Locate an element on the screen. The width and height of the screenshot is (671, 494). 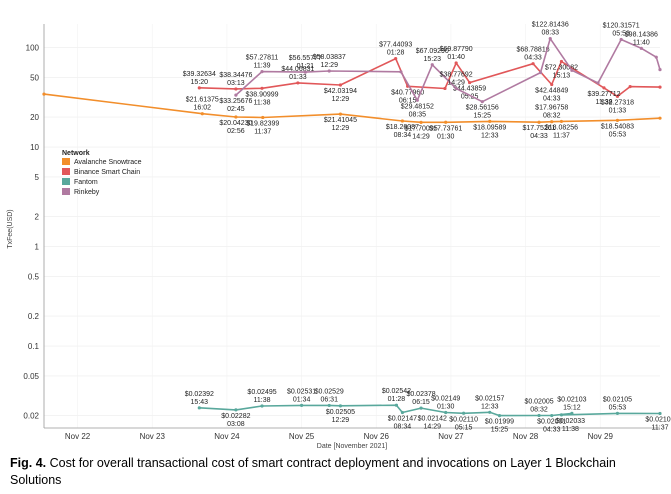
data-label: $58.03837 12:29 is located at coordinates (329, 61).